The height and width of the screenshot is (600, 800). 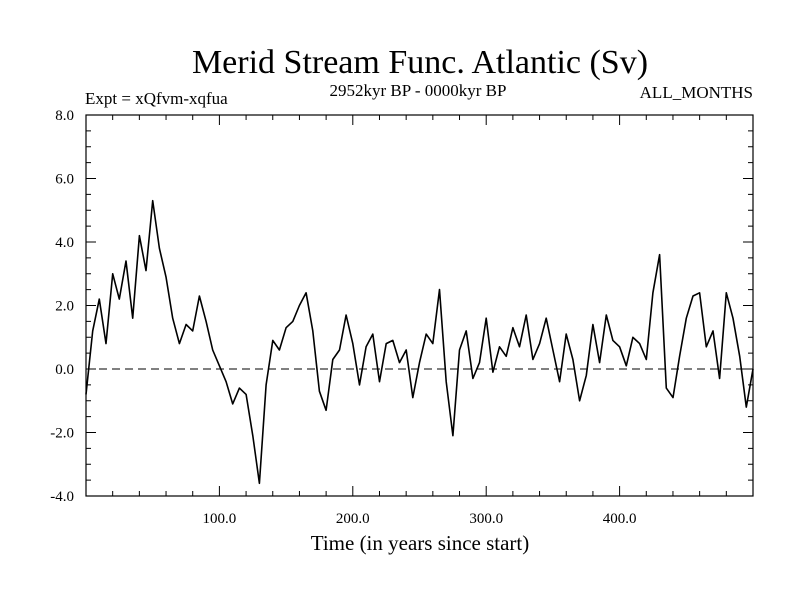 What do you see at coordinates (420, 543) in the screenshot?
I see `x-axis-label: Time (in years since start)` at bounding box center [420, 543].